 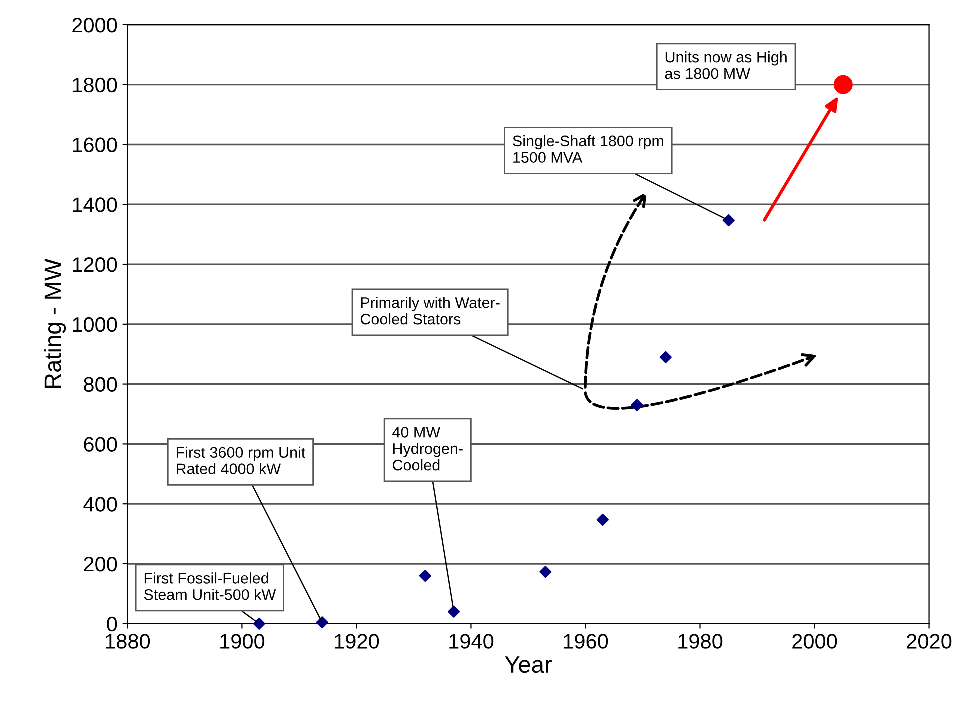 I want to click on y-tick-label: 400, so click(x=101, y=504).